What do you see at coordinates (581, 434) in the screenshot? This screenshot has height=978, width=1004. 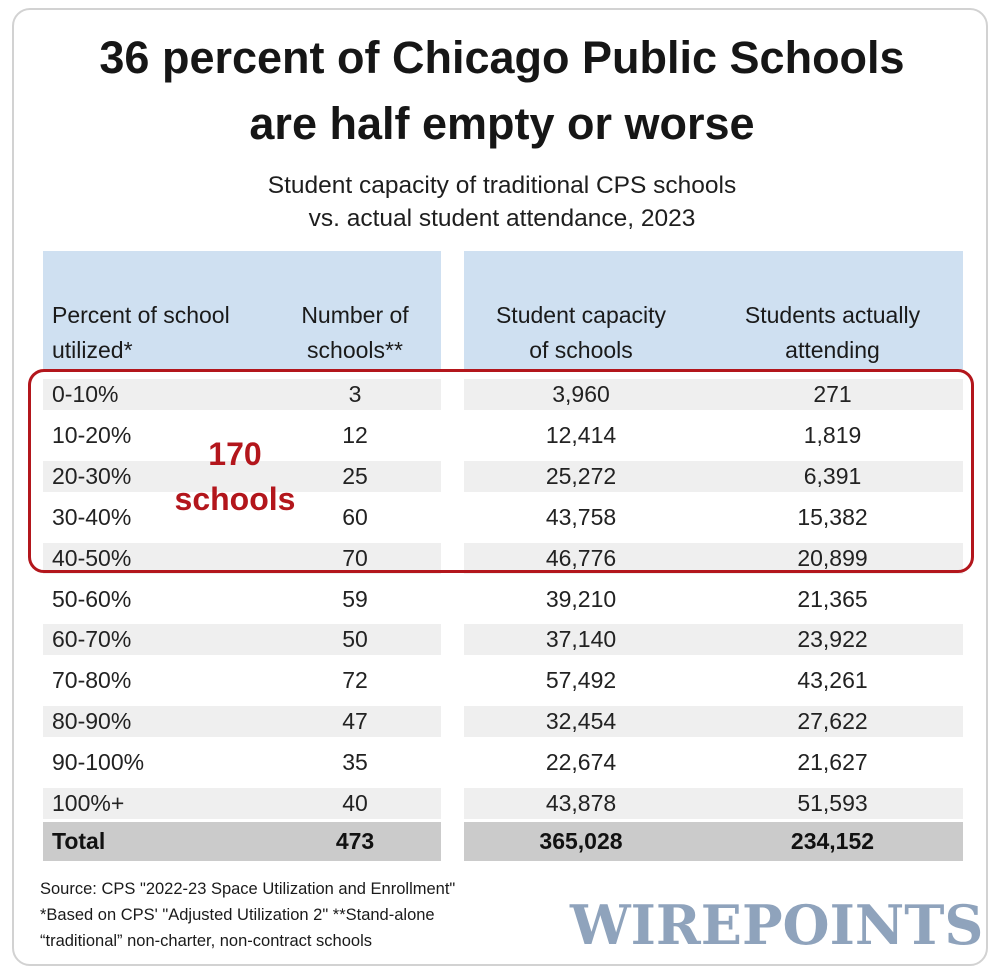 I see `cell-student-capacity: 12,414` at bounding box center [581, 434].